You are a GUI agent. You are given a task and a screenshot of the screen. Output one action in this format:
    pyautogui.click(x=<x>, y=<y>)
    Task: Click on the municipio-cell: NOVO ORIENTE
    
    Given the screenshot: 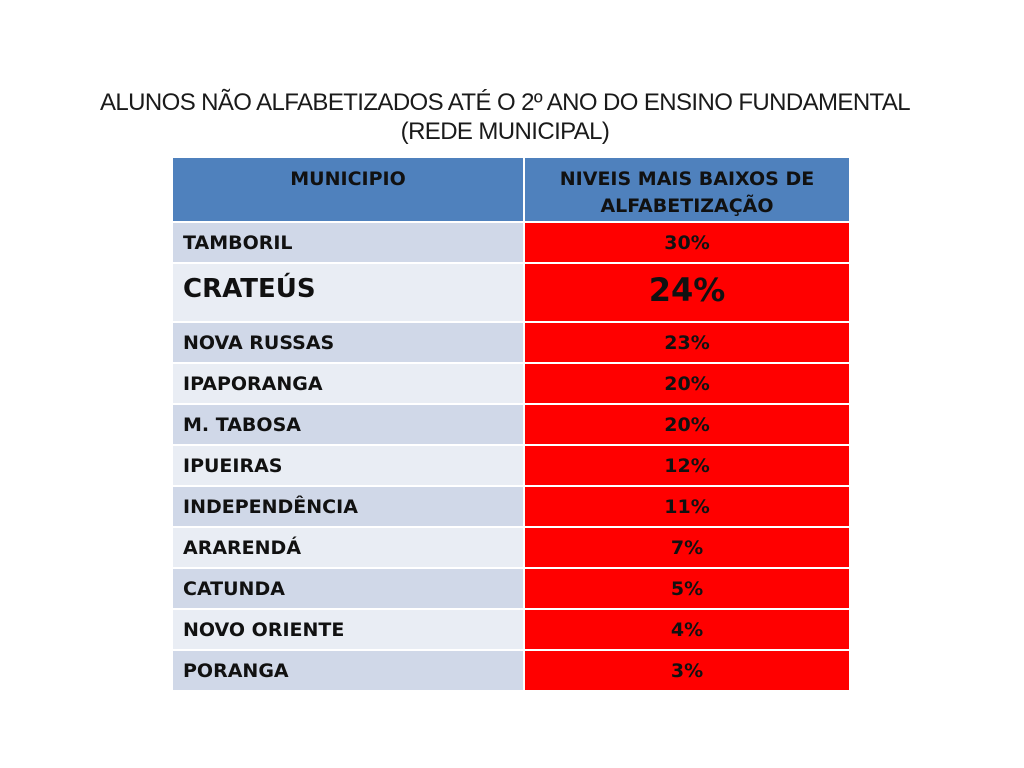 What is the action you would take?
    pyautogui.click(x=348, y=629)
    